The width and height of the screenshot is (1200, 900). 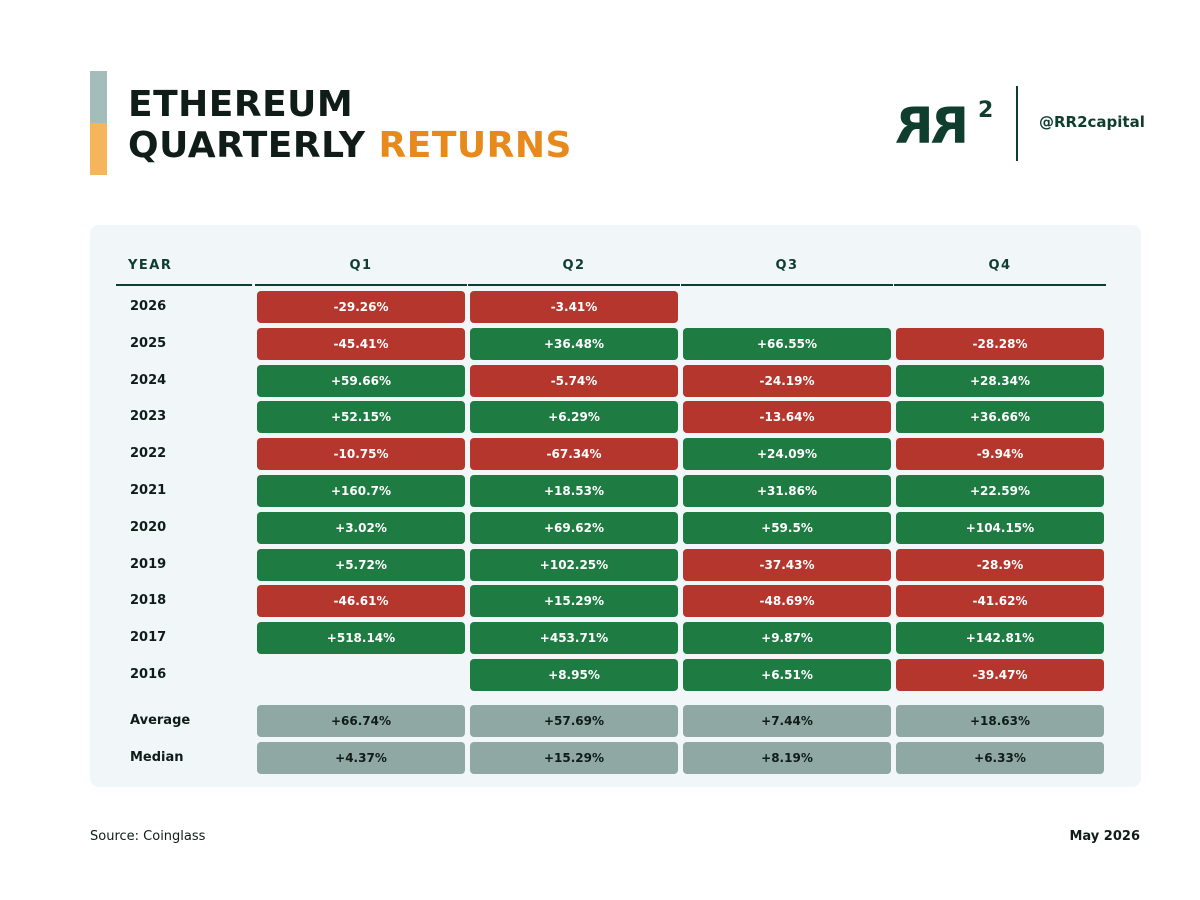 I want to click on column-header-underline-q1, so click(x=361, y=285).